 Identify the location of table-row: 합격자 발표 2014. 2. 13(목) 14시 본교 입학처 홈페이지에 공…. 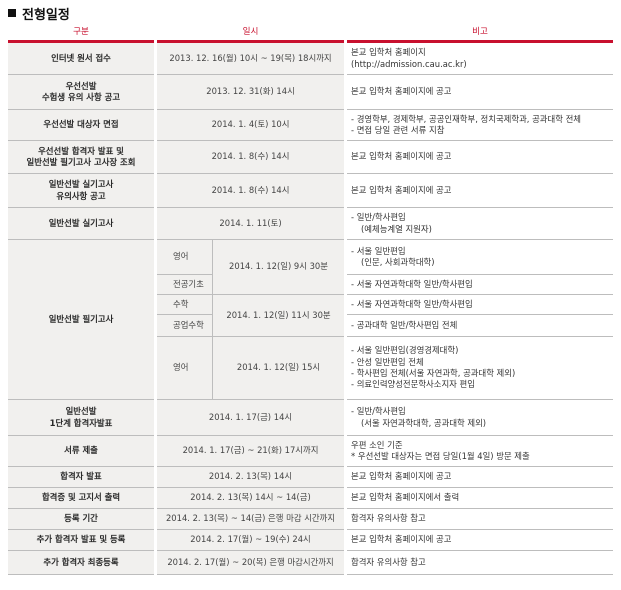
(311, 477).